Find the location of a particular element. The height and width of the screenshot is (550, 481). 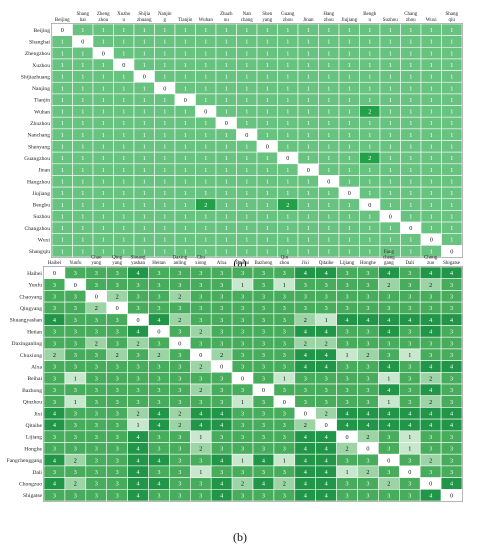

row-label: Wuhan is located at coordinates (42, 112).